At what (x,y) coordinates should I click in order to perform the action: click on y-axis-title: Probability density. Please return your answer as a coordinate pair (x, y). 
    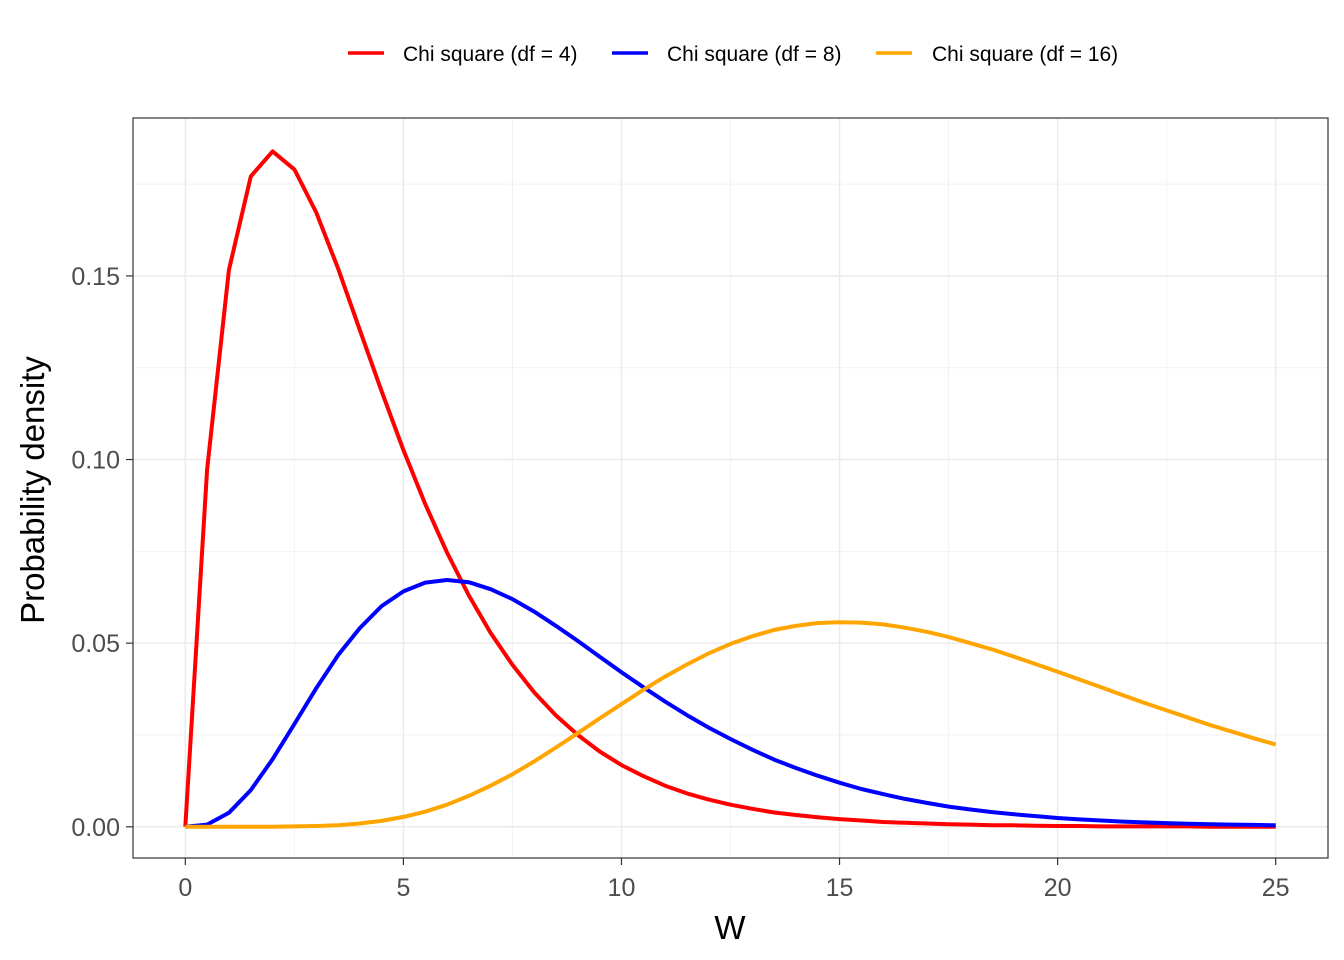
    Looking at the image, I should click on (32, 490).